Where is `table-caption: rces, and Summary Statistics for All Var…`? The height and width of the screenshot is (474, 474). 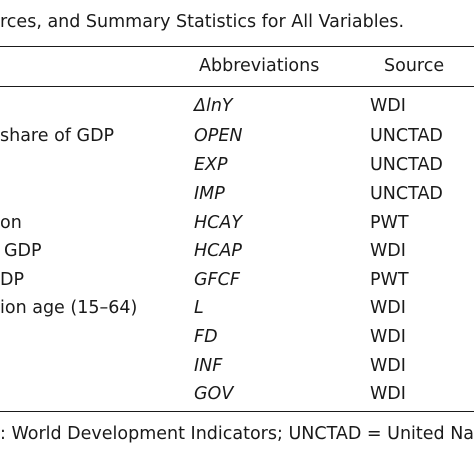
table-caption: rces, and Summary Statistics for All Var… is located at coordinates (202, 22).